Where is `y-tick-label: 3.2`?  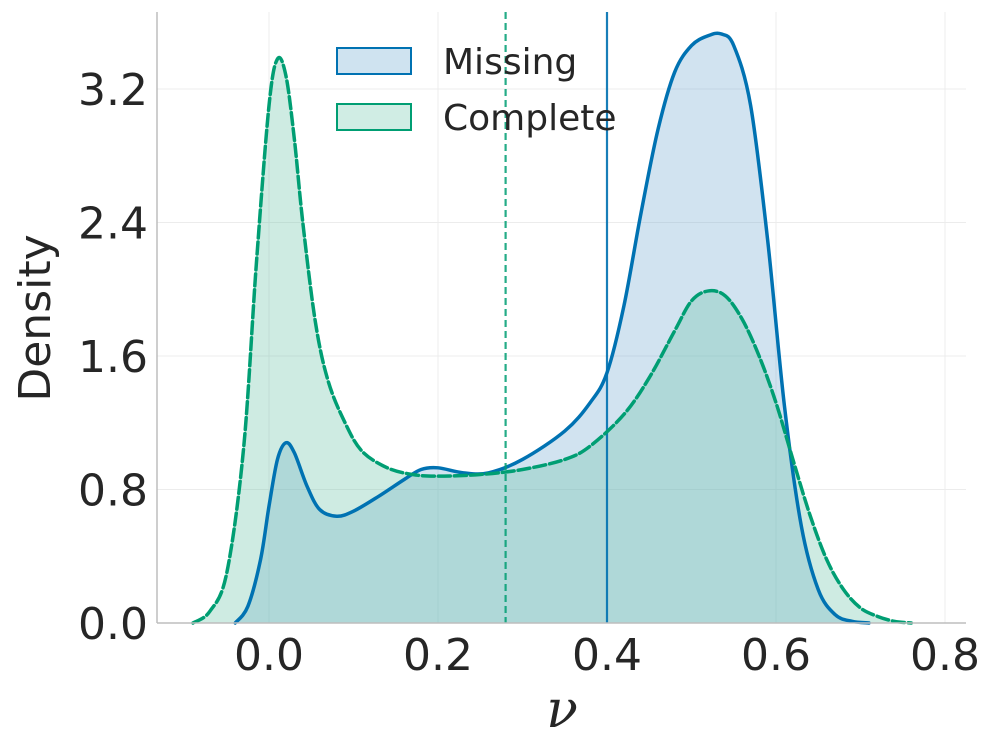
y-tick-label: 3.2 is located at coordinates (113, 90).